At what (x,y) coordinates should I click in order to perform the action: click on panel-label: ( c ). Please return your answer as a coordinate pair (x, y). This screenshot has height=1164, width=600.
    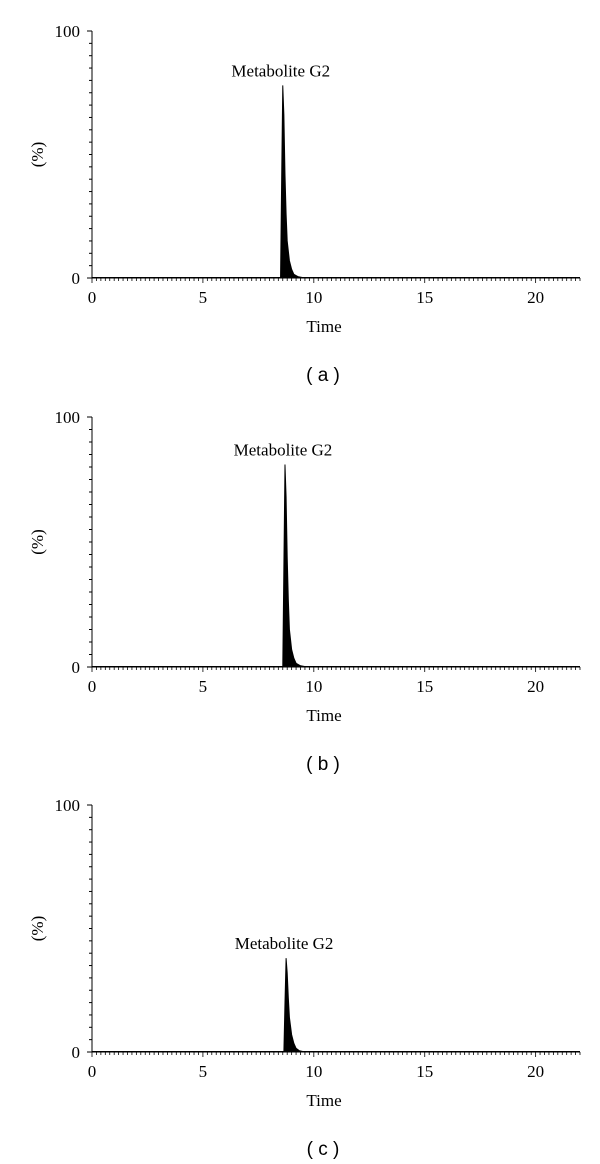
    Looking at the image, I should click on (323, 1149).